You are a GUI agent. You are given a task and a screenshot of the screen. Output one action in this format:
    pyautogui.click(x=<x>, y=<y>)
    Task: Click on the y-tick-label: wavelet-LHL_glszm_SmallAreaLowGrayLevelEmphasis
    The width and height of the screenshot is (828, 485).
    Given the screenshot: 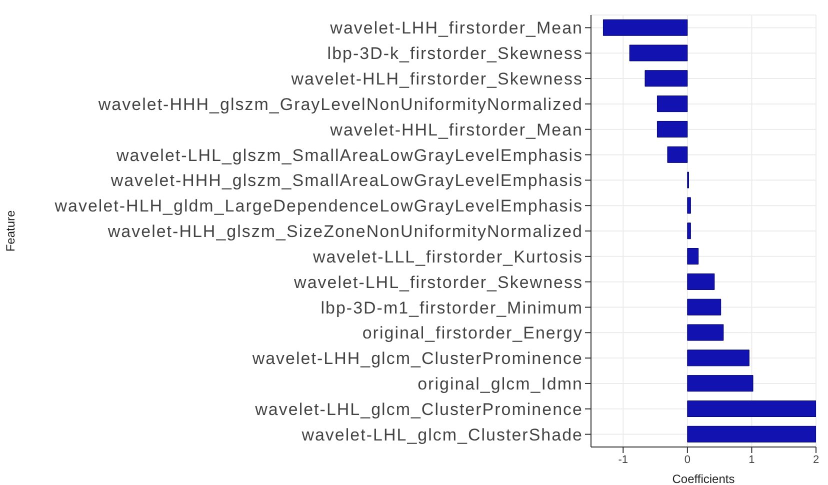 What is the action you would take?
    pyautogui.click(x=349, y=155)
    